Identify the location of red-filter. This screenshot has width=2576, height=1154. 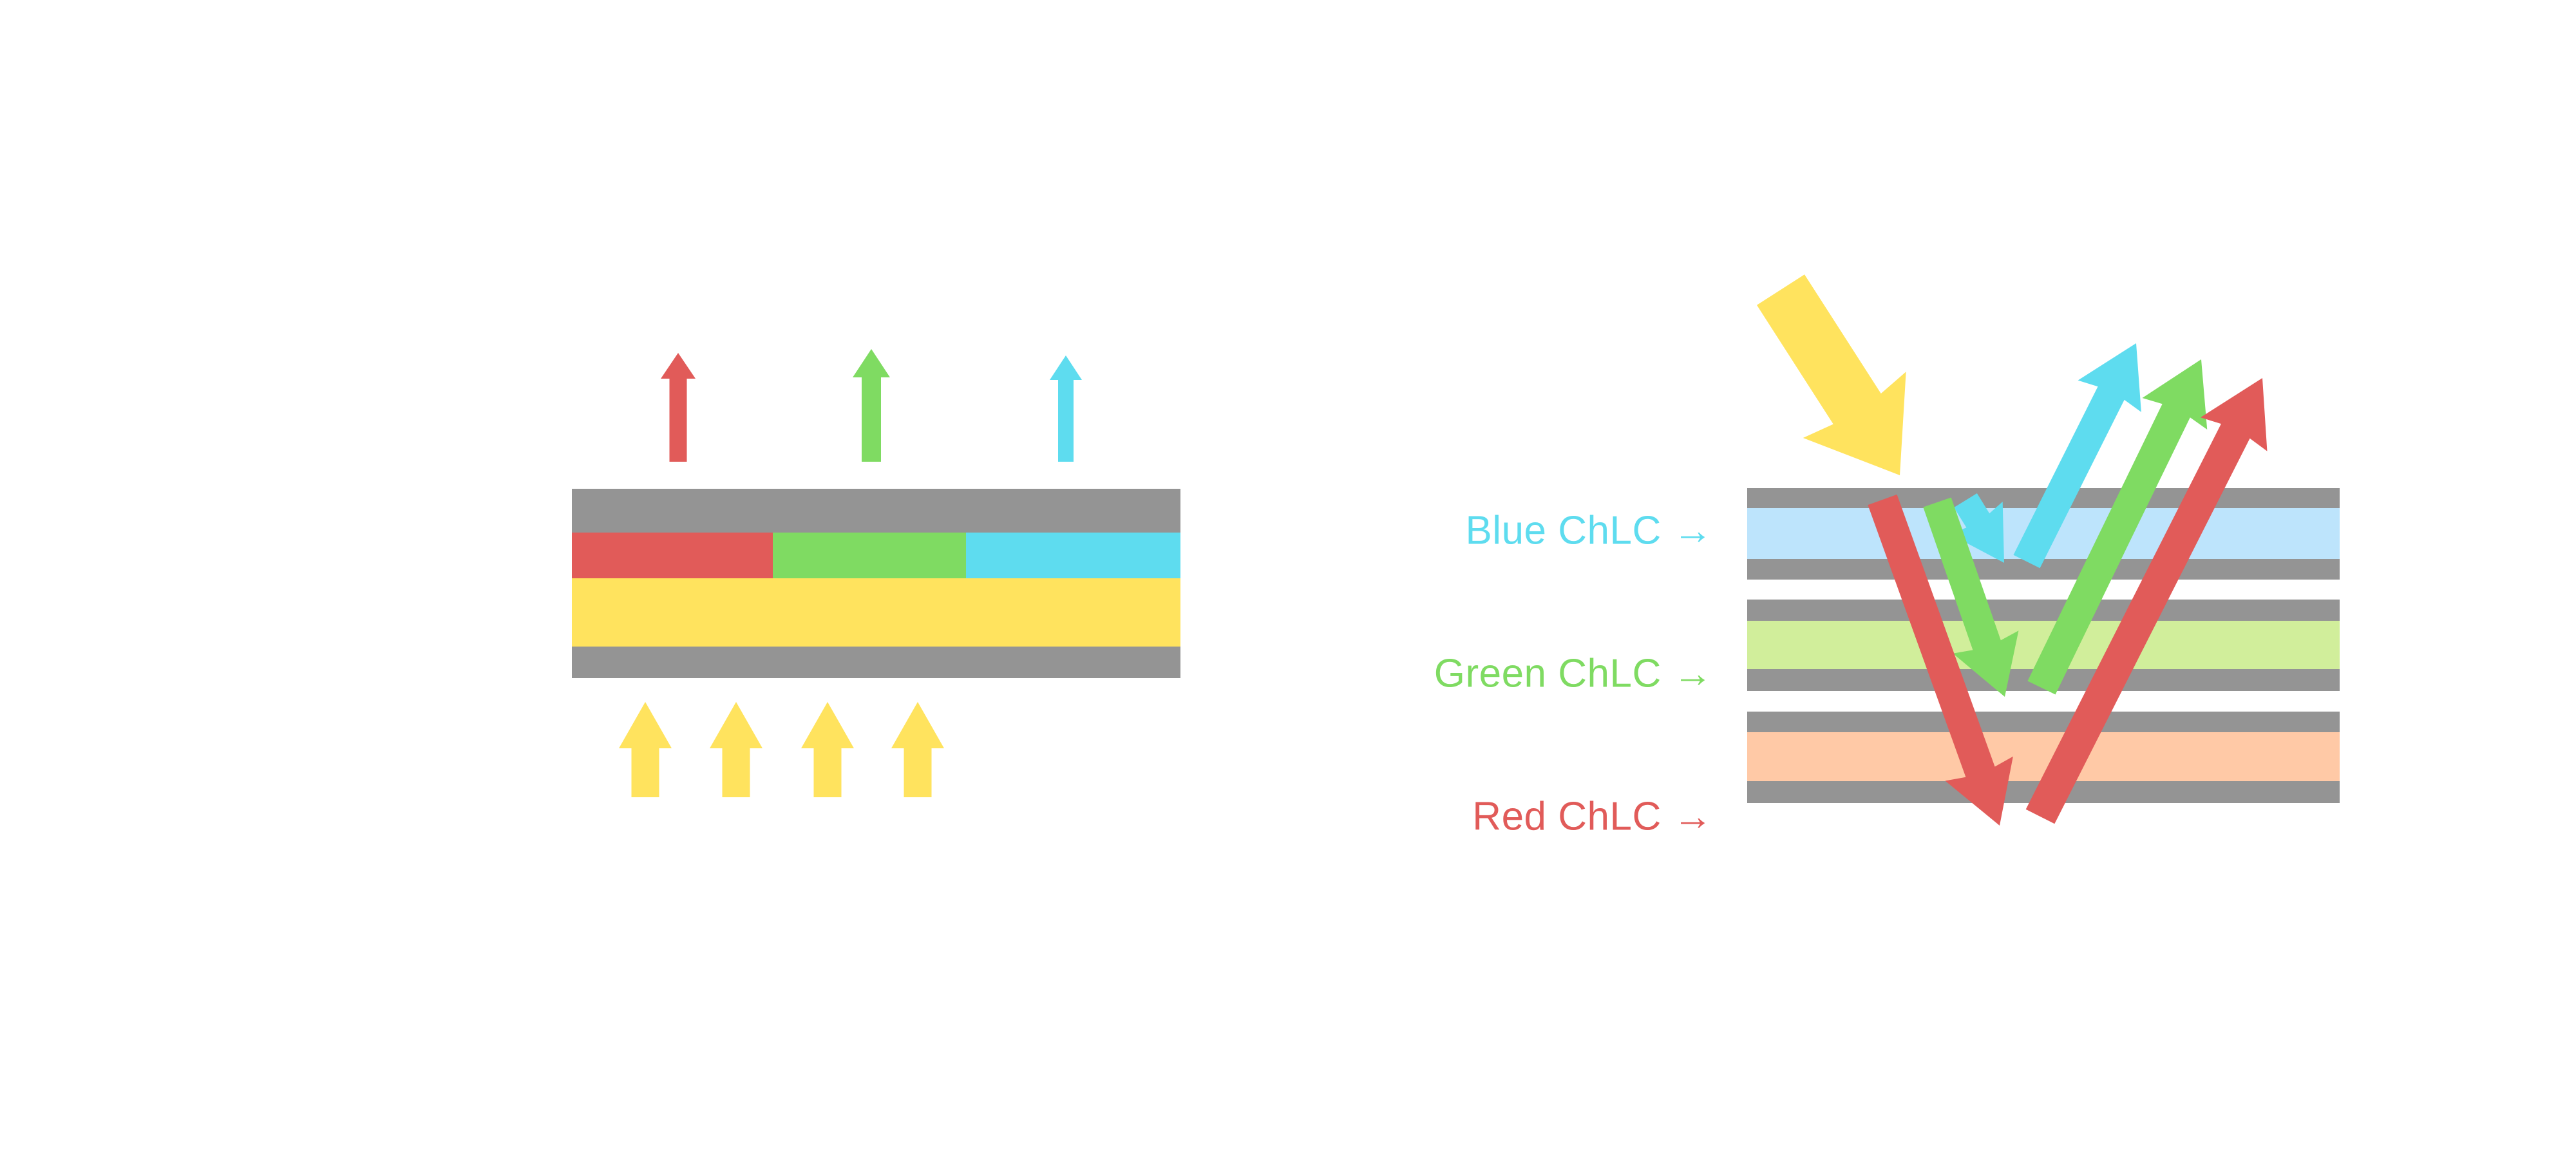
(673, 555).